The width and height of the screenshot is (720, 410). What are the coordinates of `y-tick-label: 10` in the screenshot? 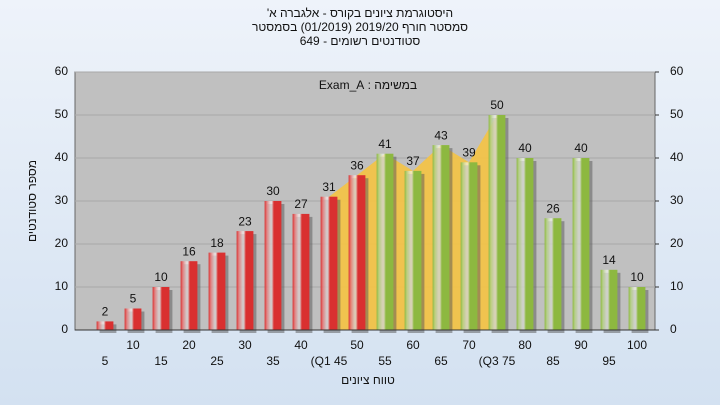 It's located at (62, 286).